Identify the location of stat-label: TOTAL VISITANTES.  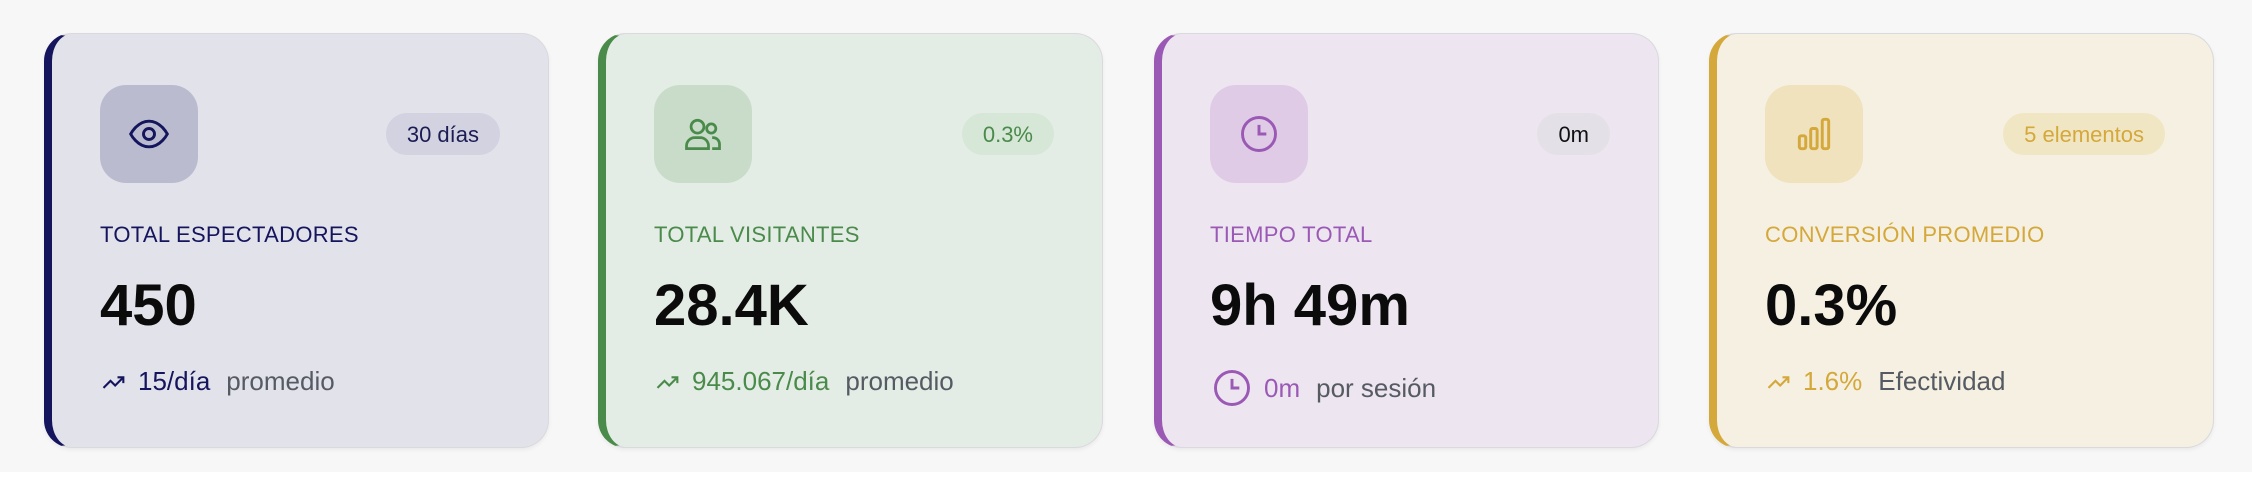
(757, 234).